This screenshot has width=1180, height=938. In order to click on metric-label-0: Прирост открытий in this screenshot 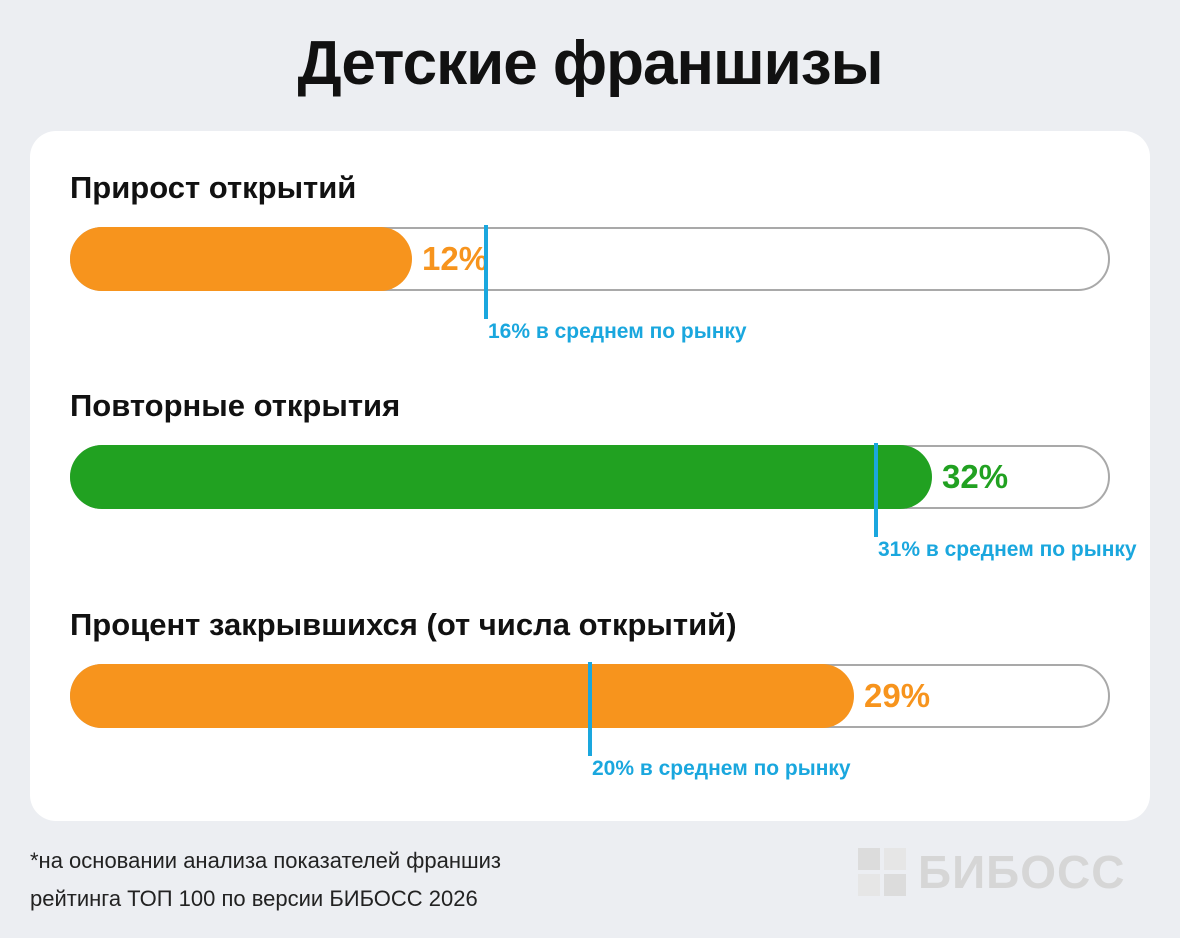, I will do `click(213, 187)`.